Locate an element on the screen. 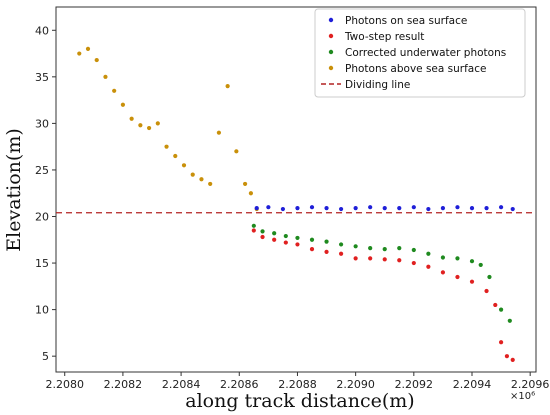 The height and width of the screenshot is (415, 550). x-tick-label: 2.2090 is located at coordinates (355, 384).